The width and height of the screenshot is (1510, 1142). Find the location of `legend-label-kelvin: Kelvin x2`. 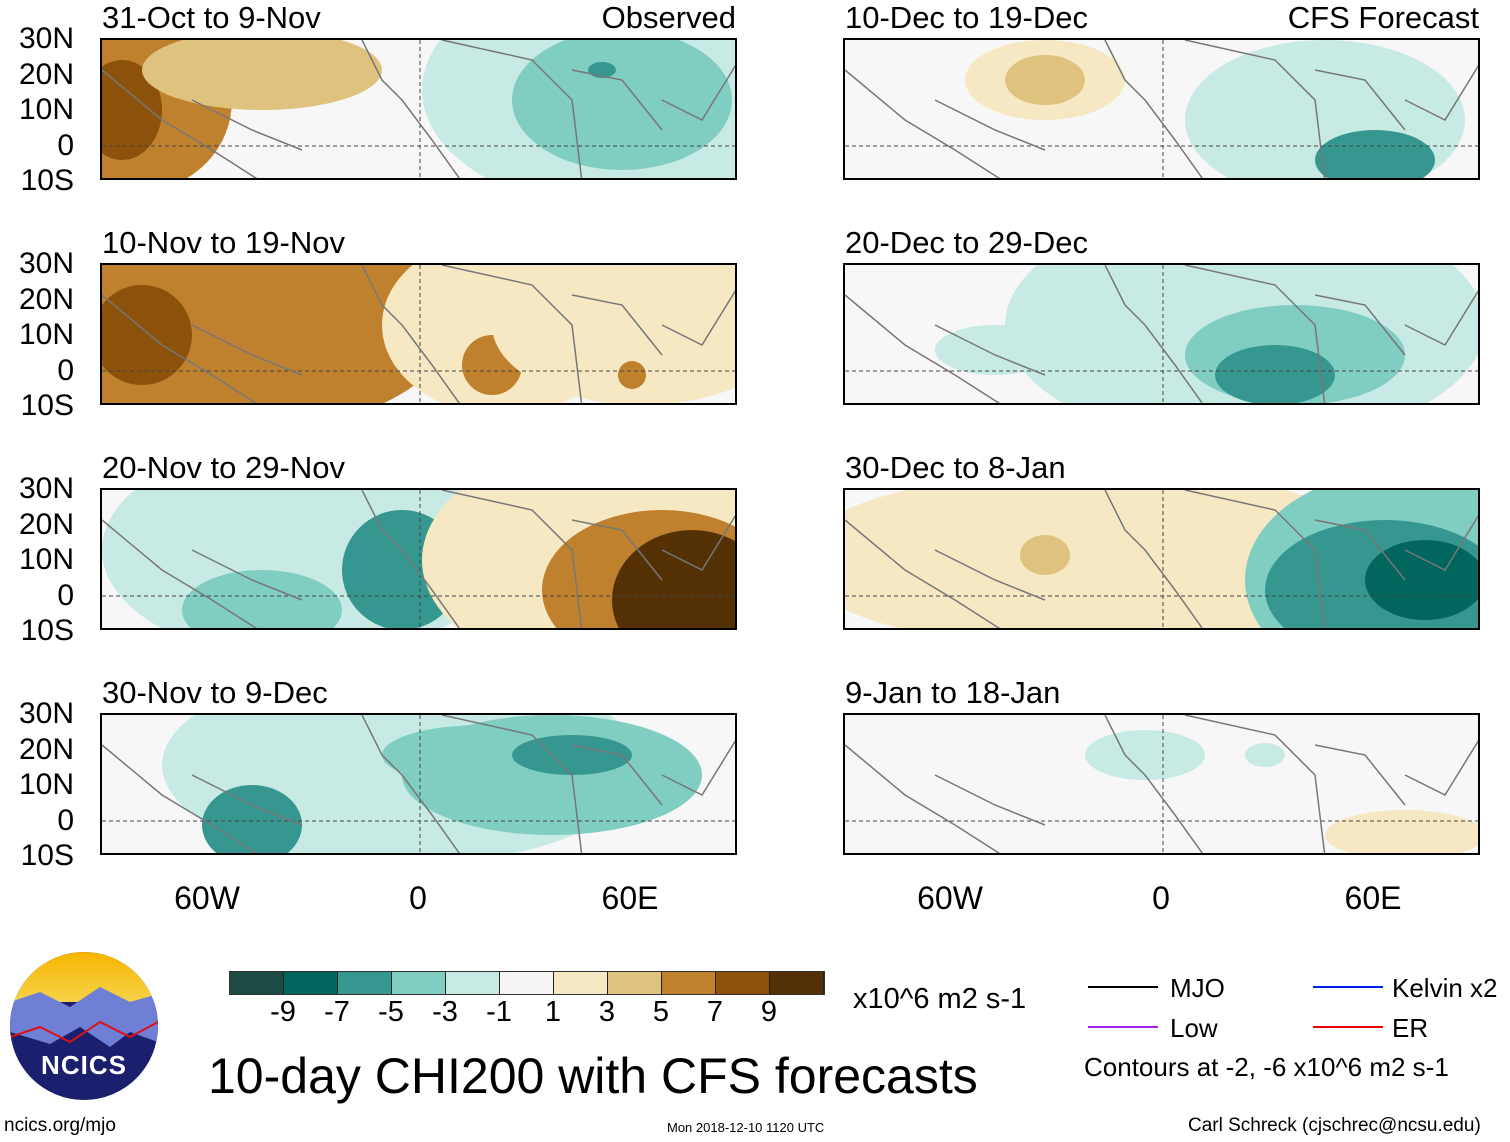

legend-label-kelvin: Kelvin x2 is located at coordinates (1445, 988).